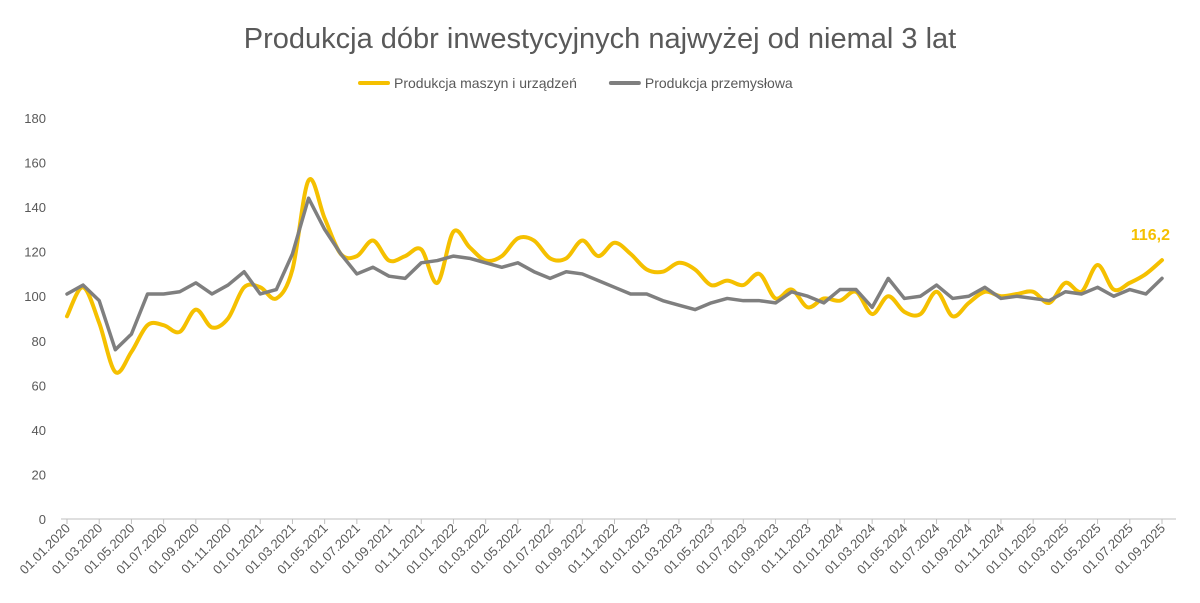 The width and height of the screenshot is (1200, 603). Describe the element at coordinates (39, 385) in the screenshot. I see `y-tick-label: 60` at that location.